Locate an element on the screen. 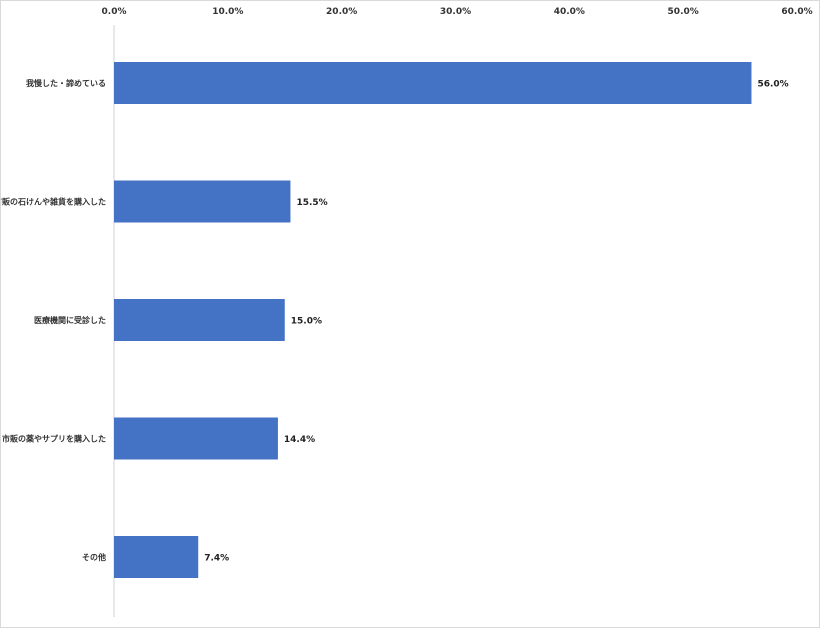  x-tick-label: 60.0% is located at coordinates (796, 12).